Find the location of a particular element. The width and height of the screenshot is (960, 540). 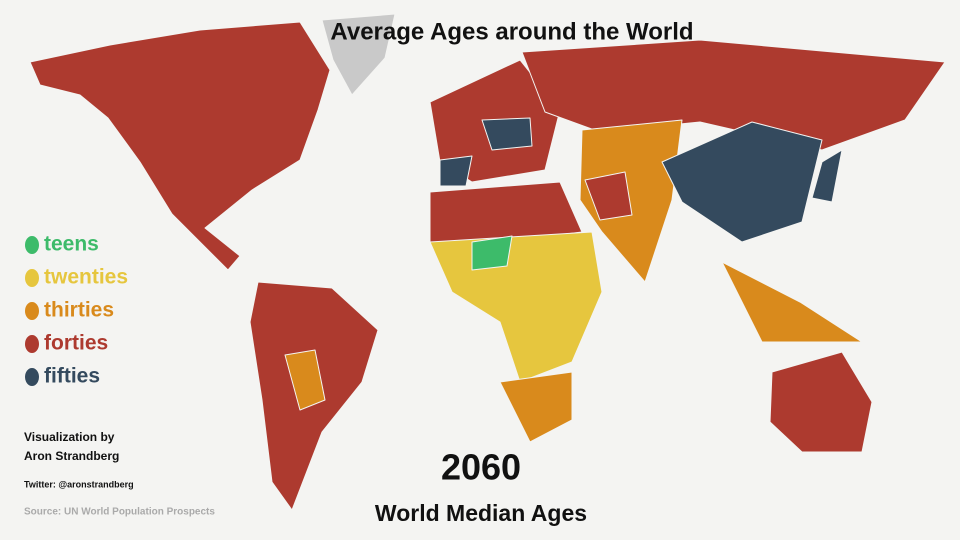

legend-label: forties is located at coordinates (76, 343).